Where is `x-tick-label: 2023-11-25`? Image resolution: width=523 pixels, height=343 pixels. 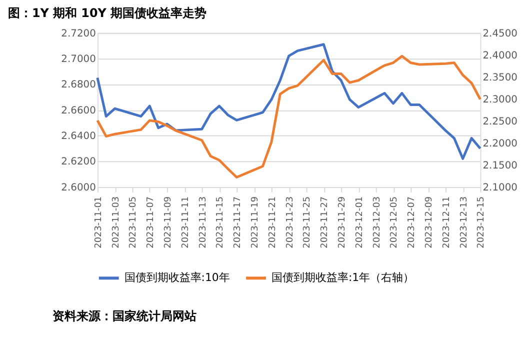 x-tick-label: 2023-11-25 is located at coordinates (307, 222).